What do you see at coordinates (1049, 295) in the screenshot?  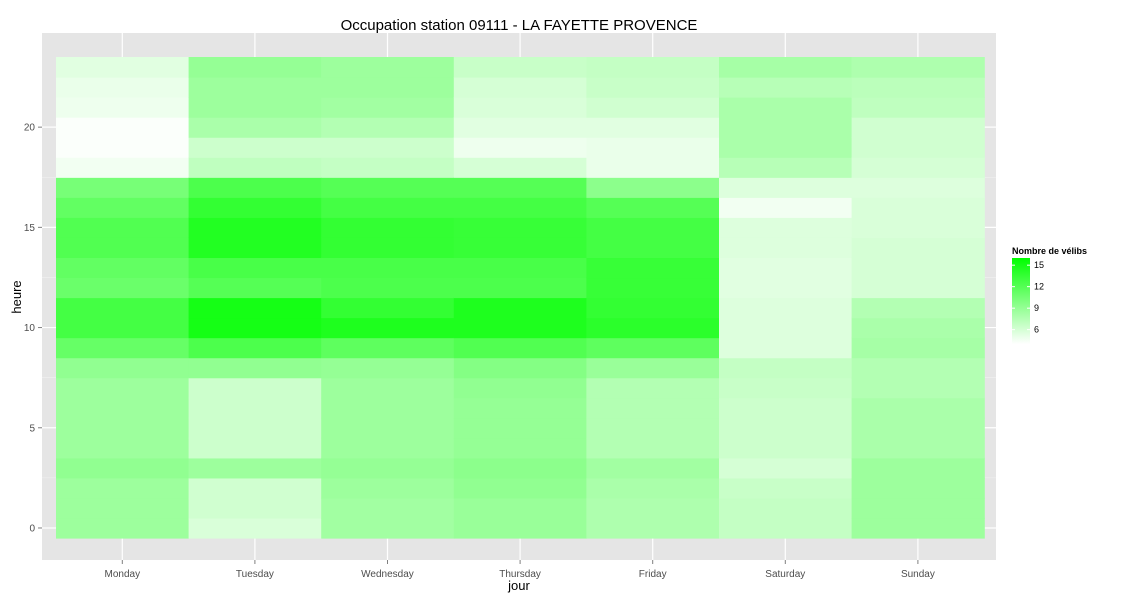 I see `legend: Nombre de vélibs 15 12 9 6` at bounding box center [1049, 295].